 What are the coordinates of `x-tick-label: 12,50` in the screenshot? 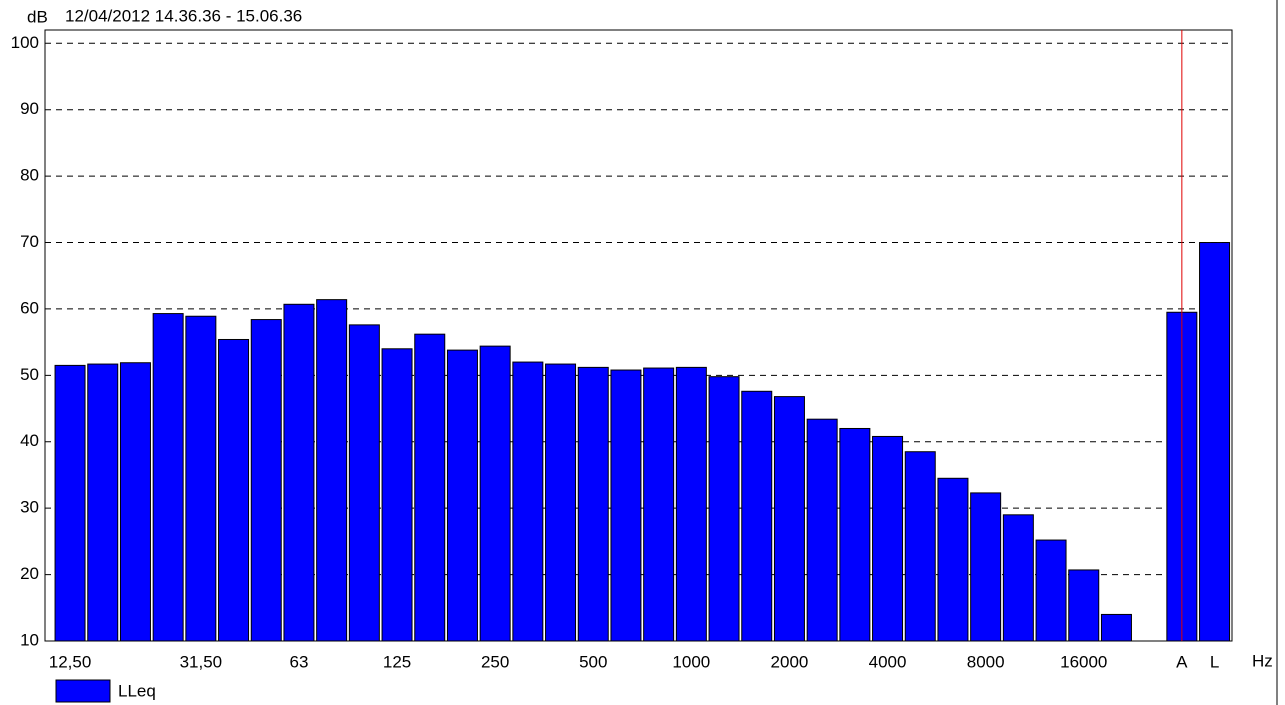 It's located at (70, 661).